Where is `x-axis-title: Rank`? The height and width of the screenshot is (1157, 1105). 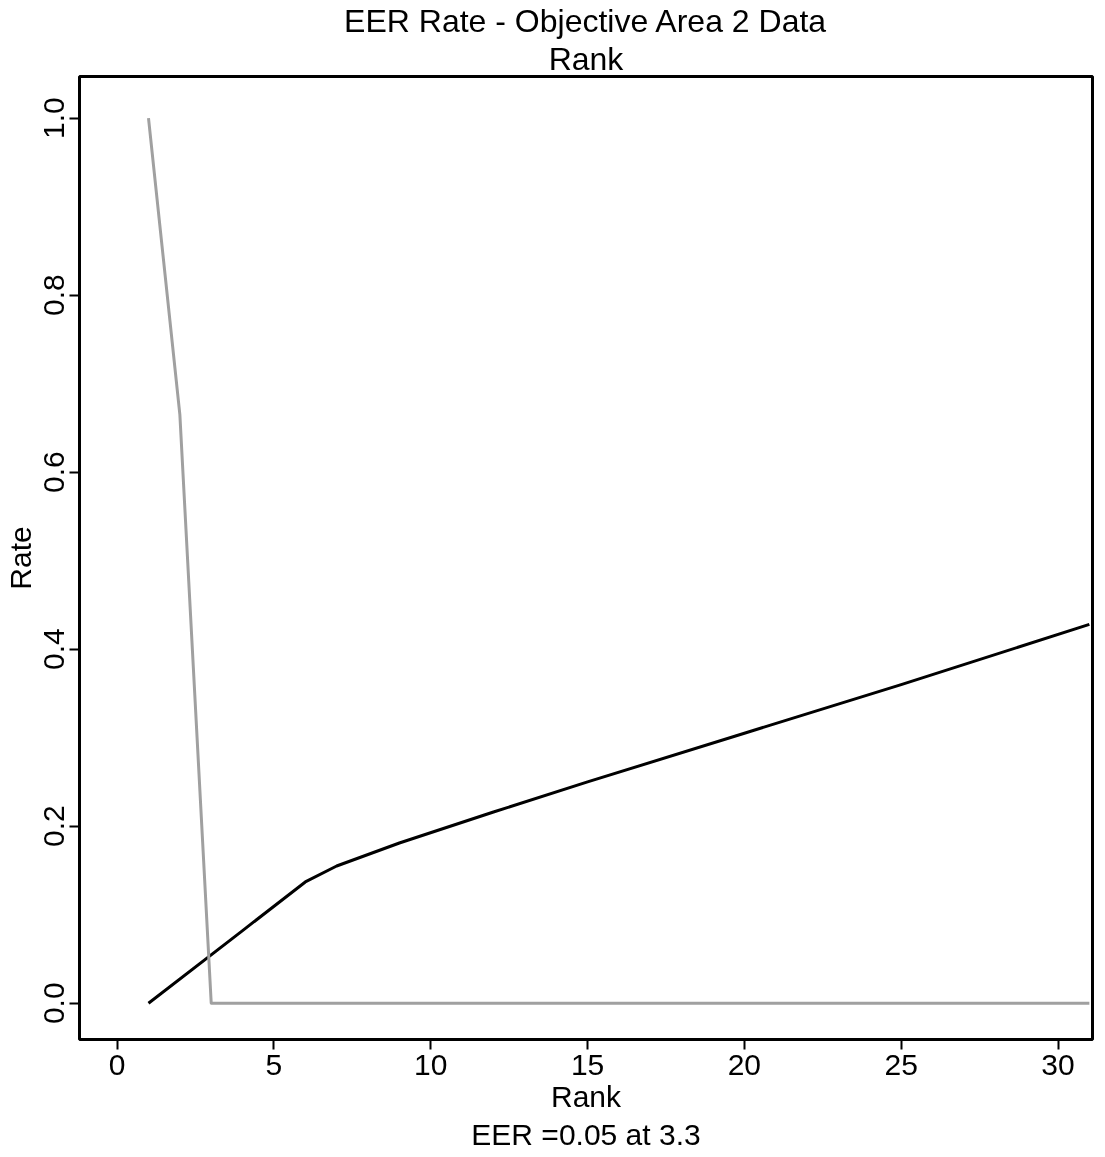
x-axis-title: Rank is located at coordinates (586, 1096).